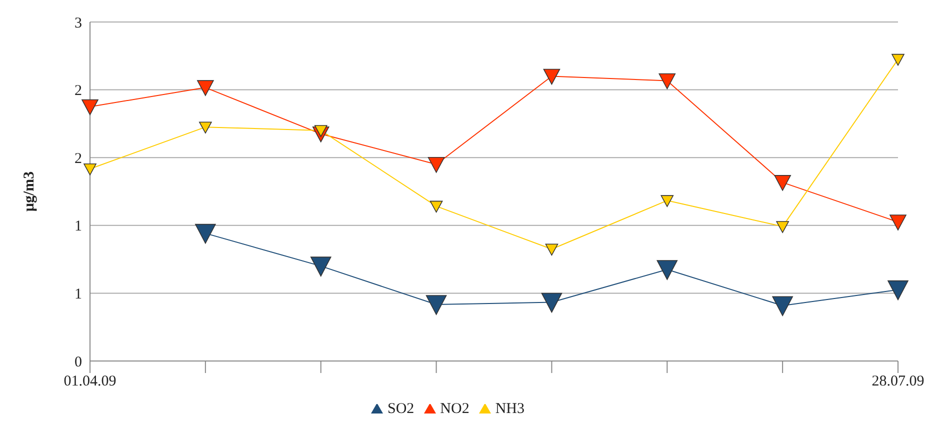 This screenshot has height=436, width=940. Describe the element at coordinates (510, 409) in the screenshot. I see `legend-label: NH3` at that location.